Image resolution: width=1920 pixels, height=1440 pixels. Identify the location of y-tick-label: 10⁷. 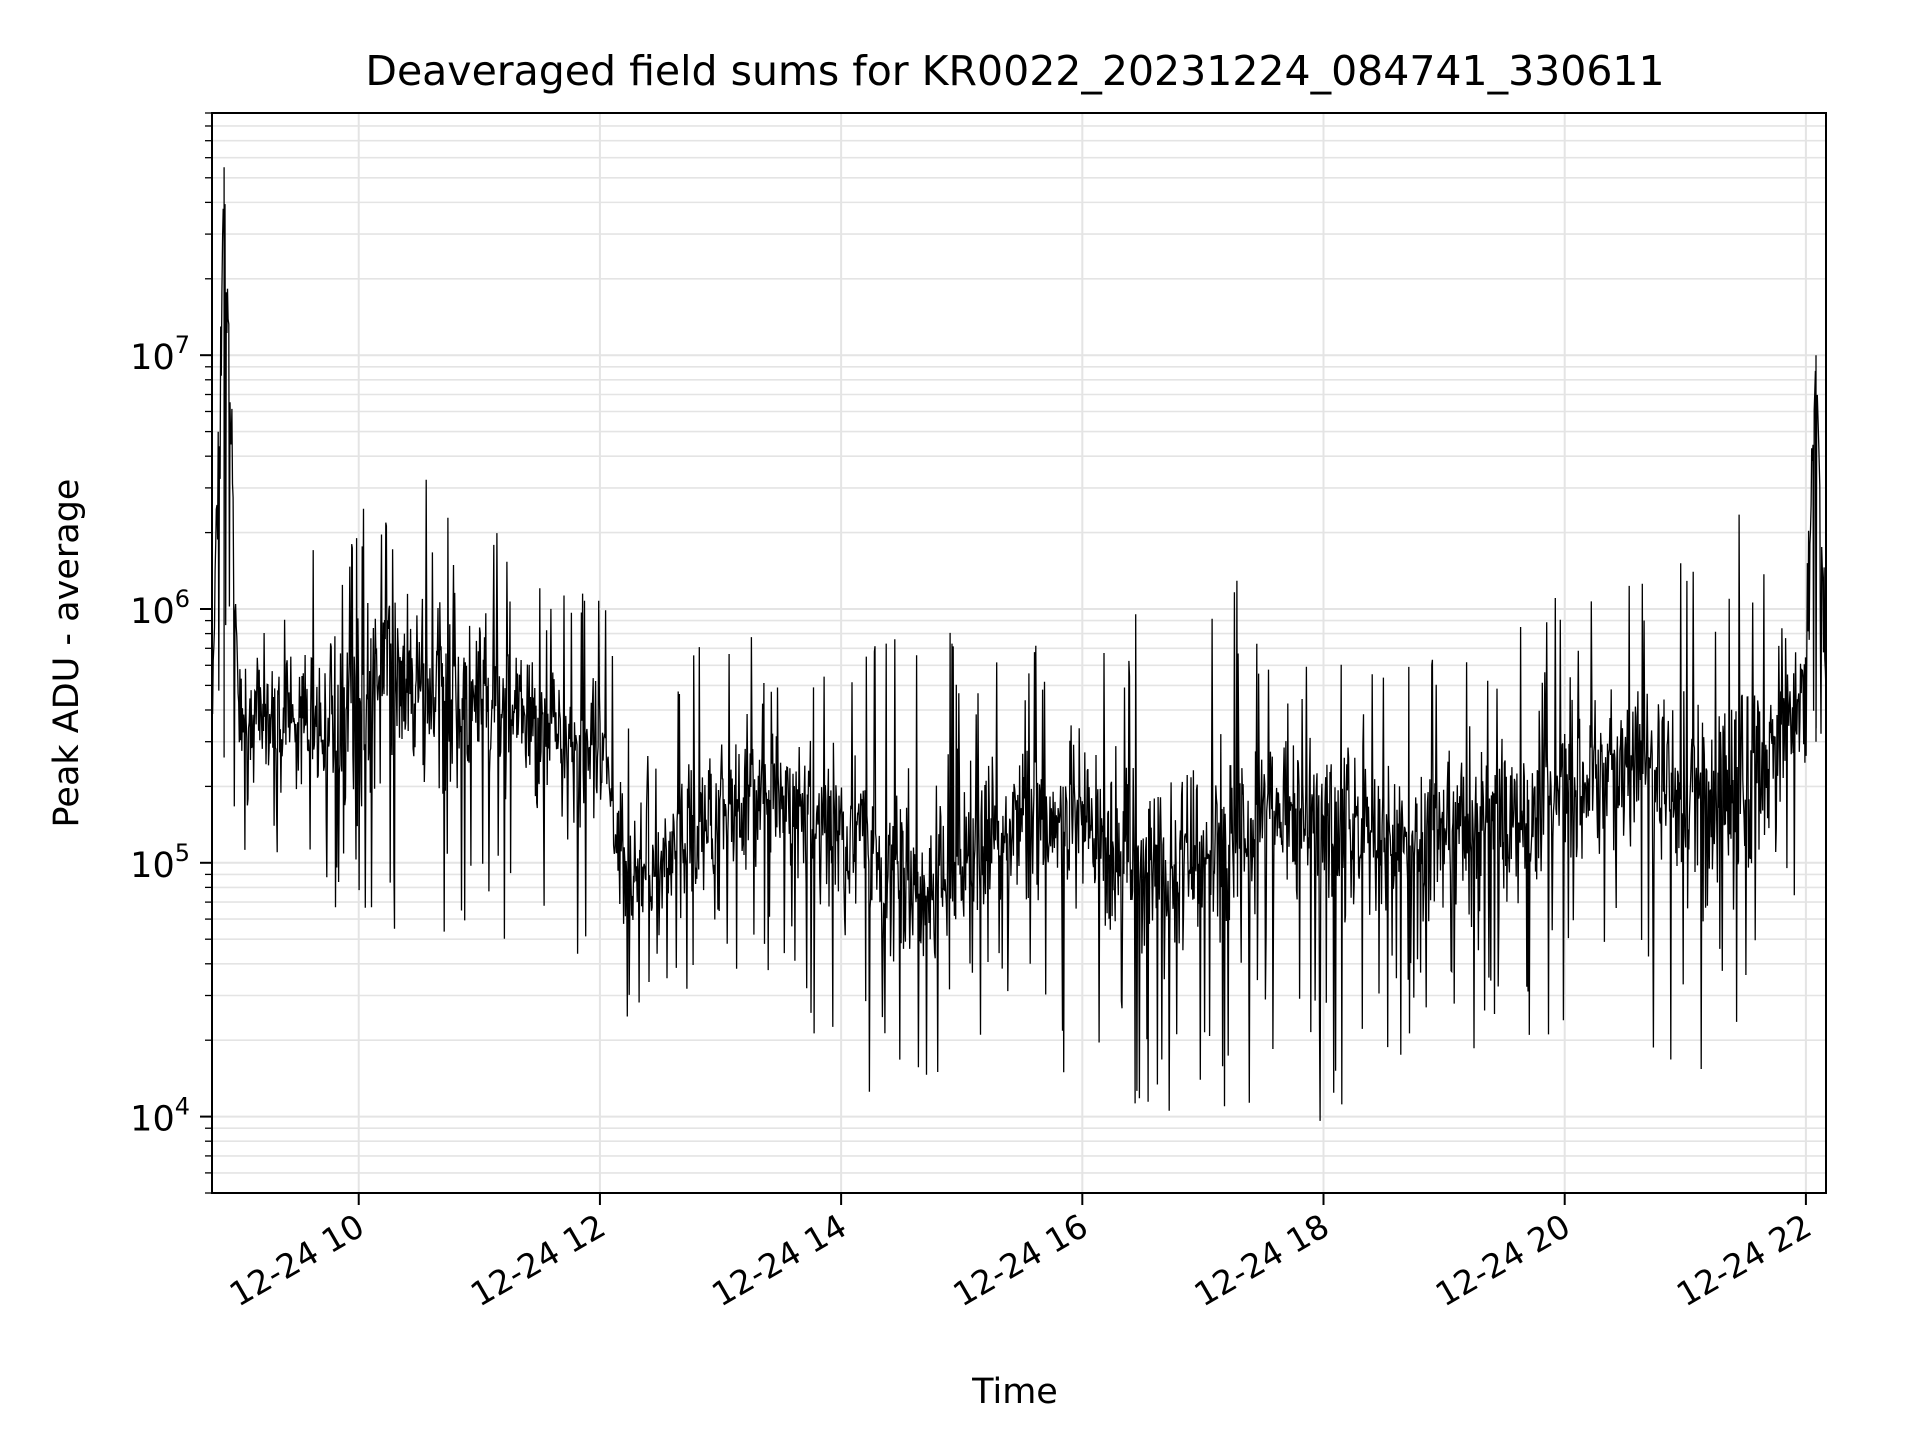
(160, 354).